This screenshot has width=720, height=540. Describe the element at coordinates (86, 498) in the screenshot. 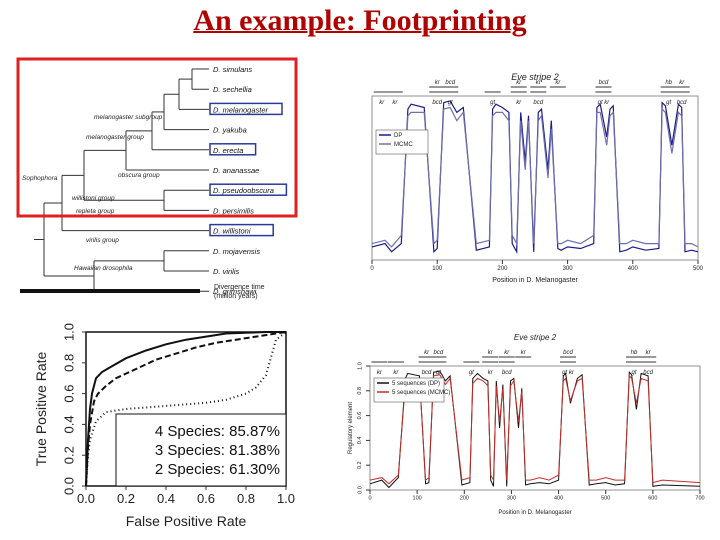

I see `x-tick-label: 0.0` at that location.